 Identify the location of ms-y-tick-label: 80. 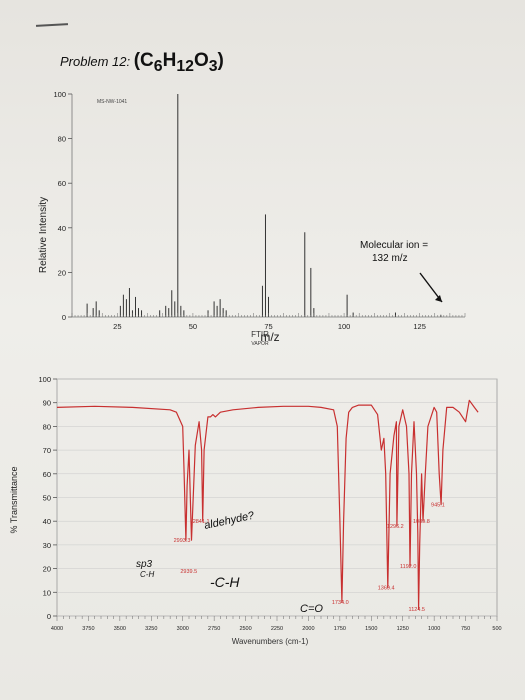
(62, 139).